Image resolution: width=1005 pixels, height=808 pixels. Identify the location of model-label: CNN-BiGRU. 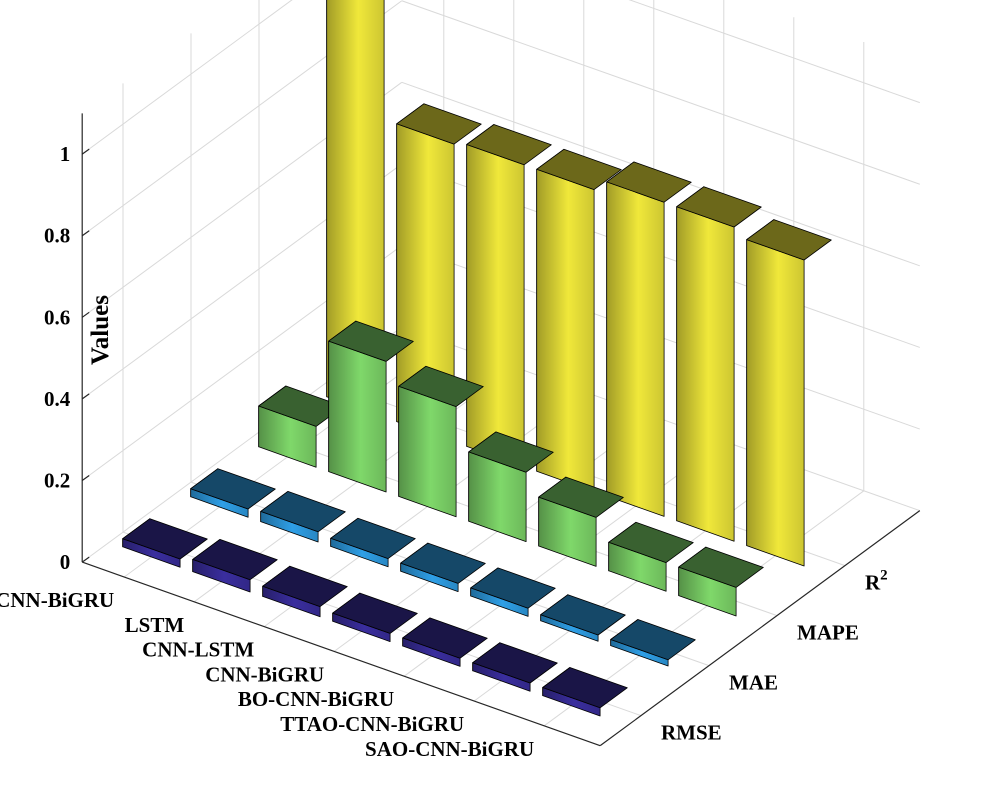
(264, 674).